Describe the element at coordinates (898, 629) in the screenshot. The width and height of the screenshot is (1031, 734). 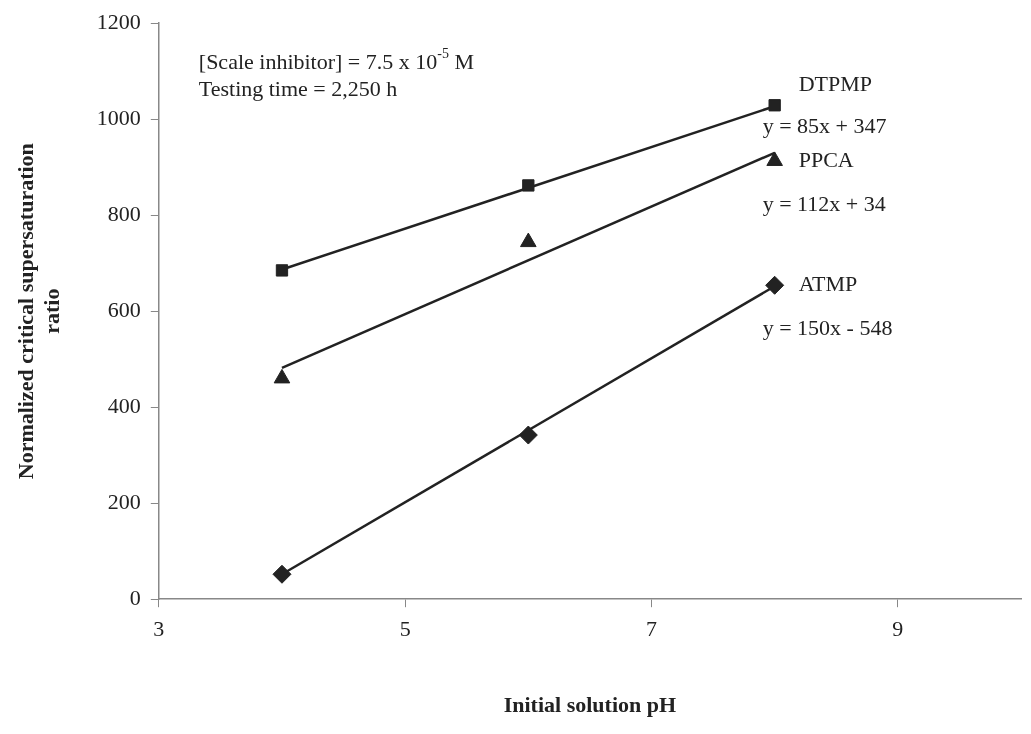
I see `x-tick-label: 9` at that location.